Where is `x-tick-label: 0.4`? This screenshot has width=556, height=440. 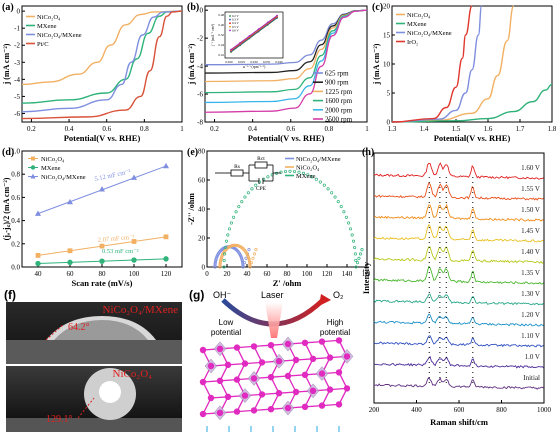
x-tick-label: 0.4 is located at coordinates (69, 129).